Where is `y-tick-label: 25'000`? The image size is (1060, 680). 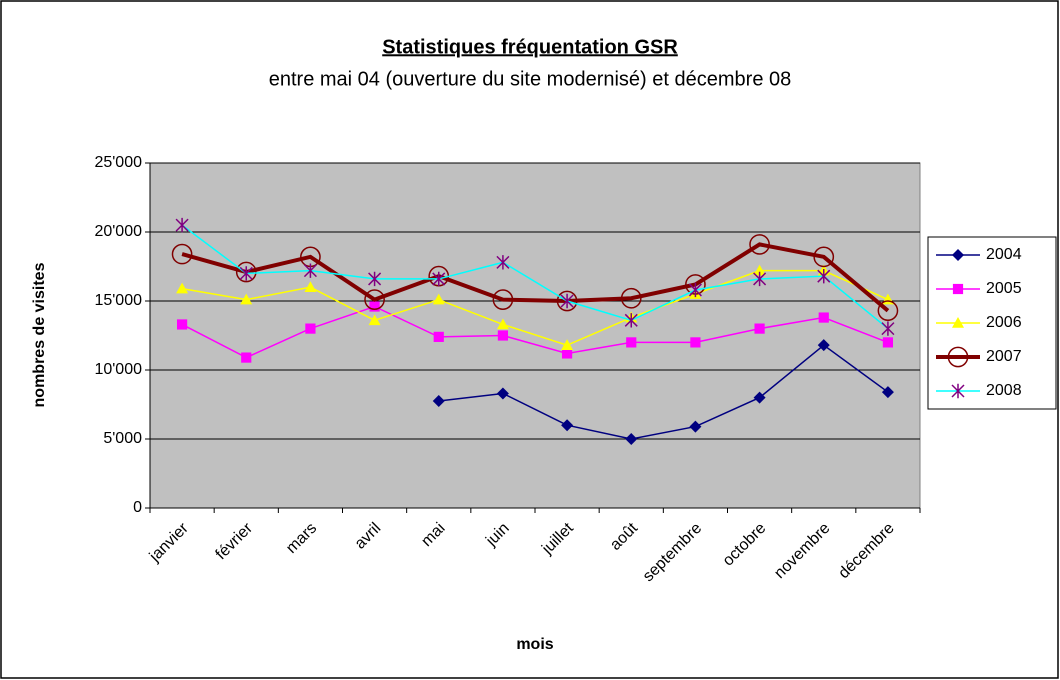
y-tick-label: 25'000 is located at coordinates (118, 162).